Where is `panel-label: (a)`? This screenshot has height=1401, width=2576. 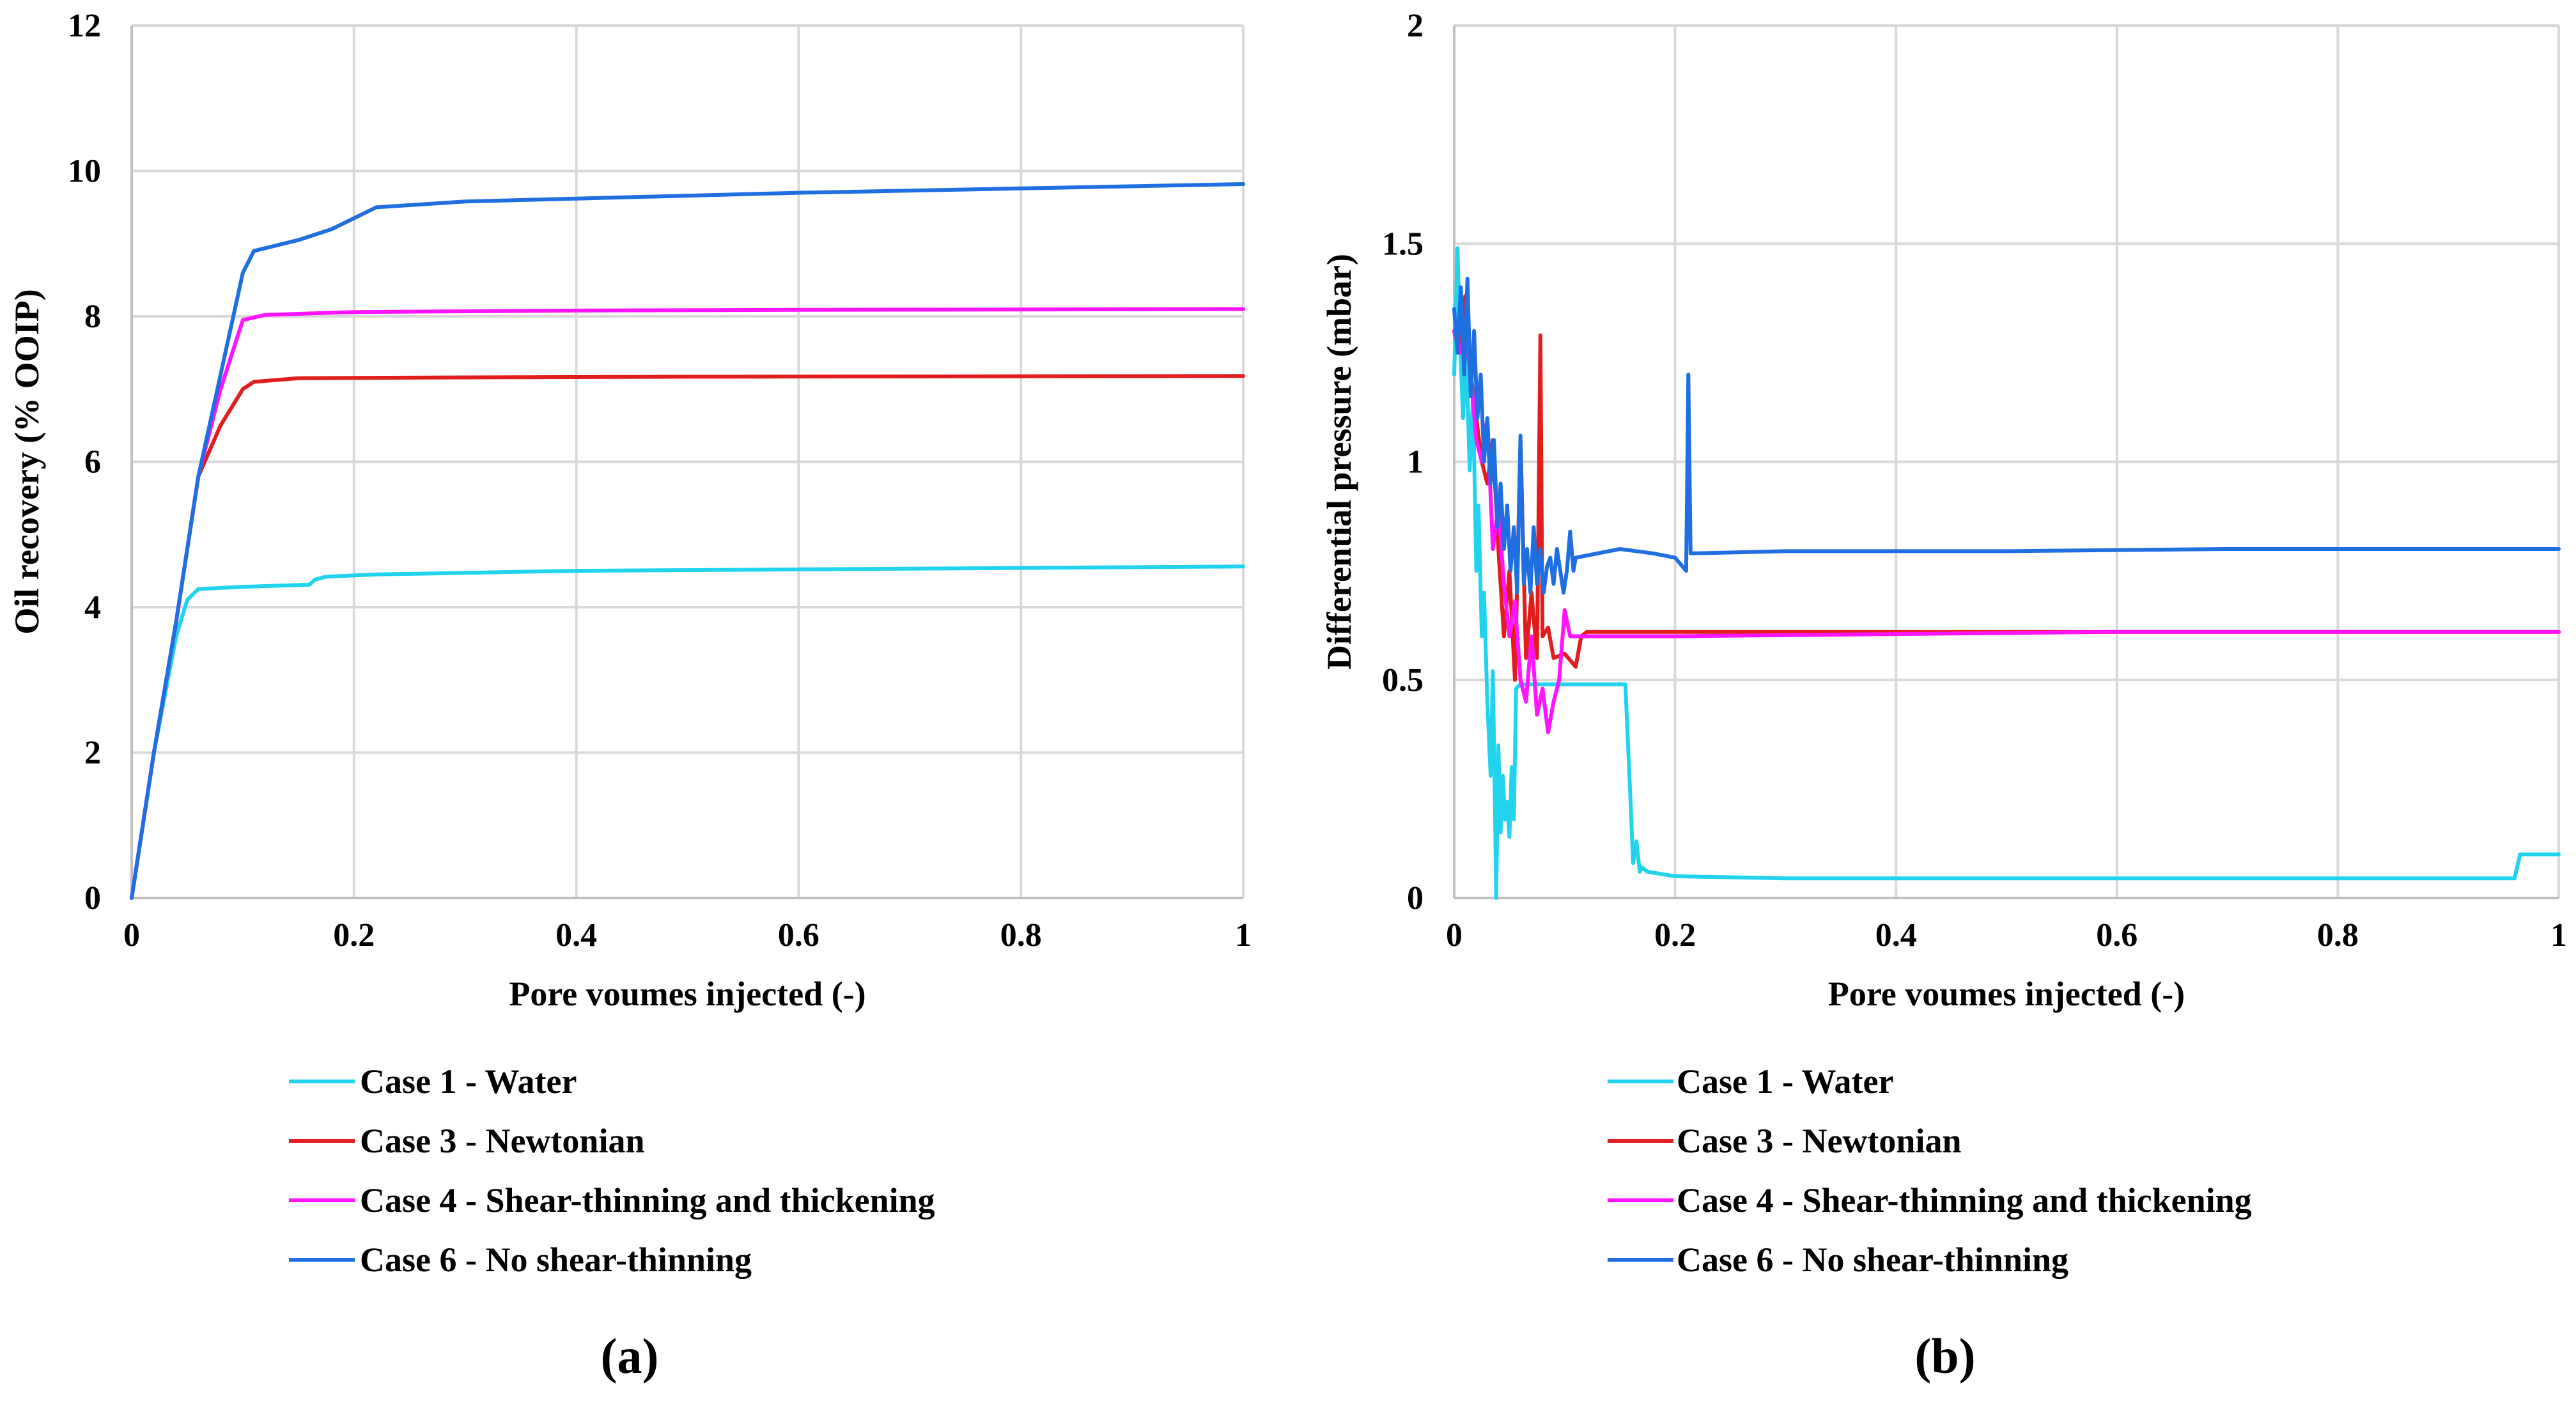
panel-label: (a) is located at coordinates (630, 1356).